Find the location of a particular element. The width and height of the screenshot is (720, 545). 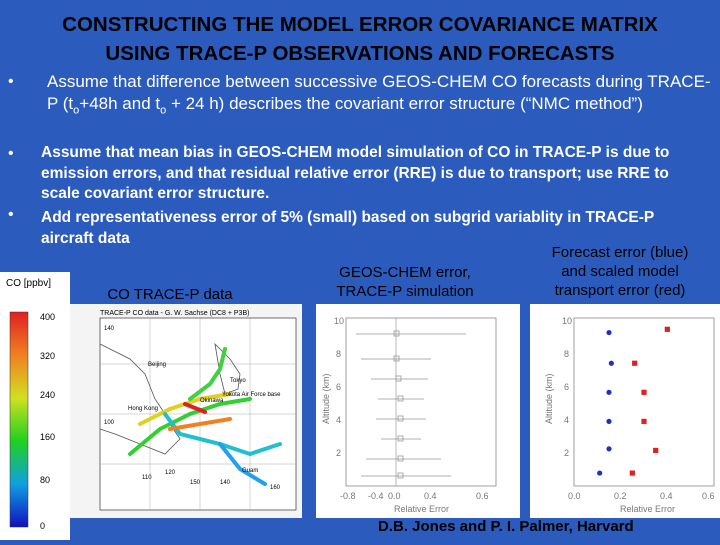

map-number: 150 is located at coordinates (195, 483).